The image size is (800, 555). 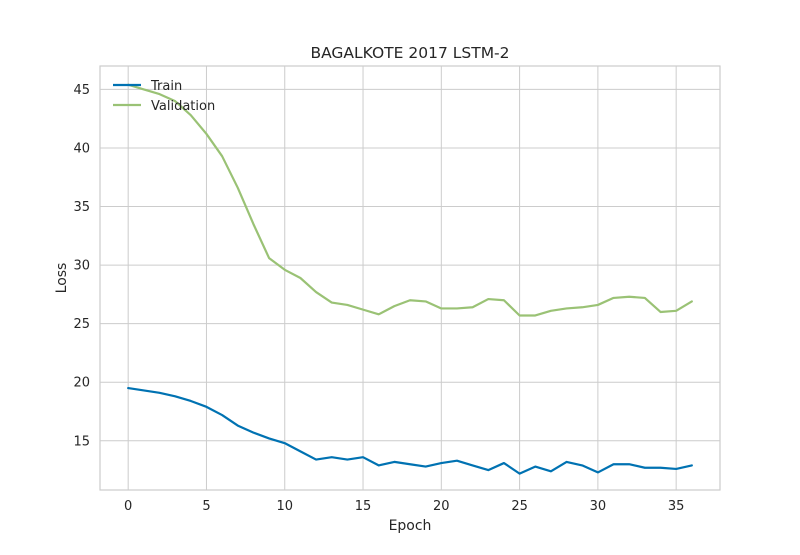 I want to click on x-tick-label: 20, so click(x=441, y=506).